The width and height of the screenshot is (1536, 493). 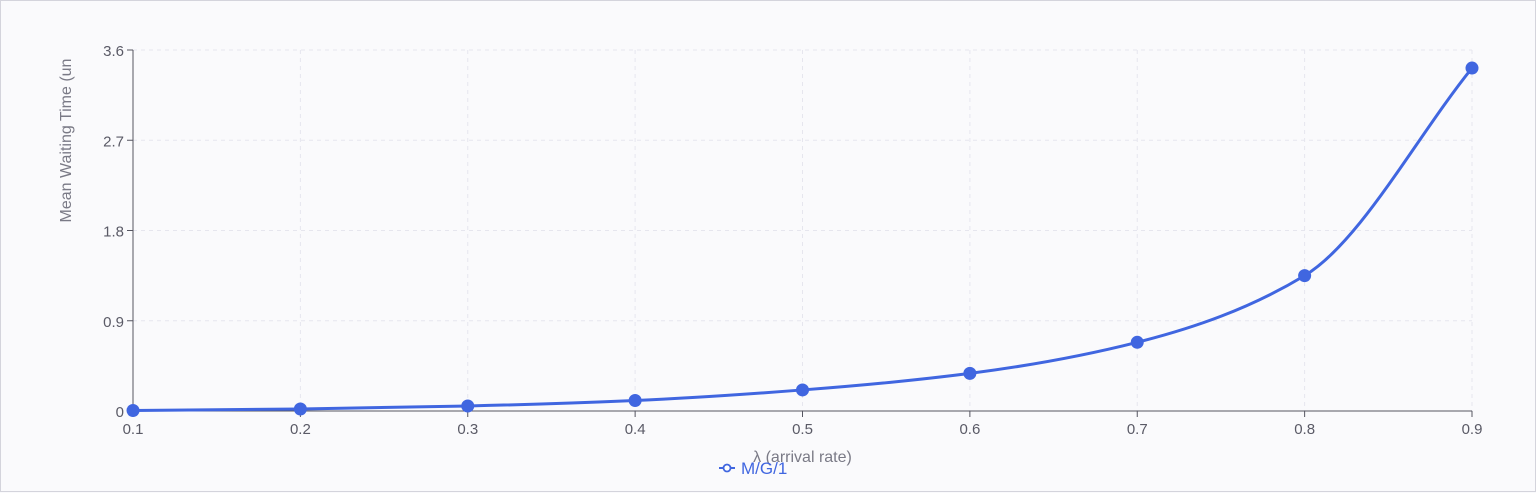 I want to click on y-tick-label: 3.6, so click(x=113, y=51).